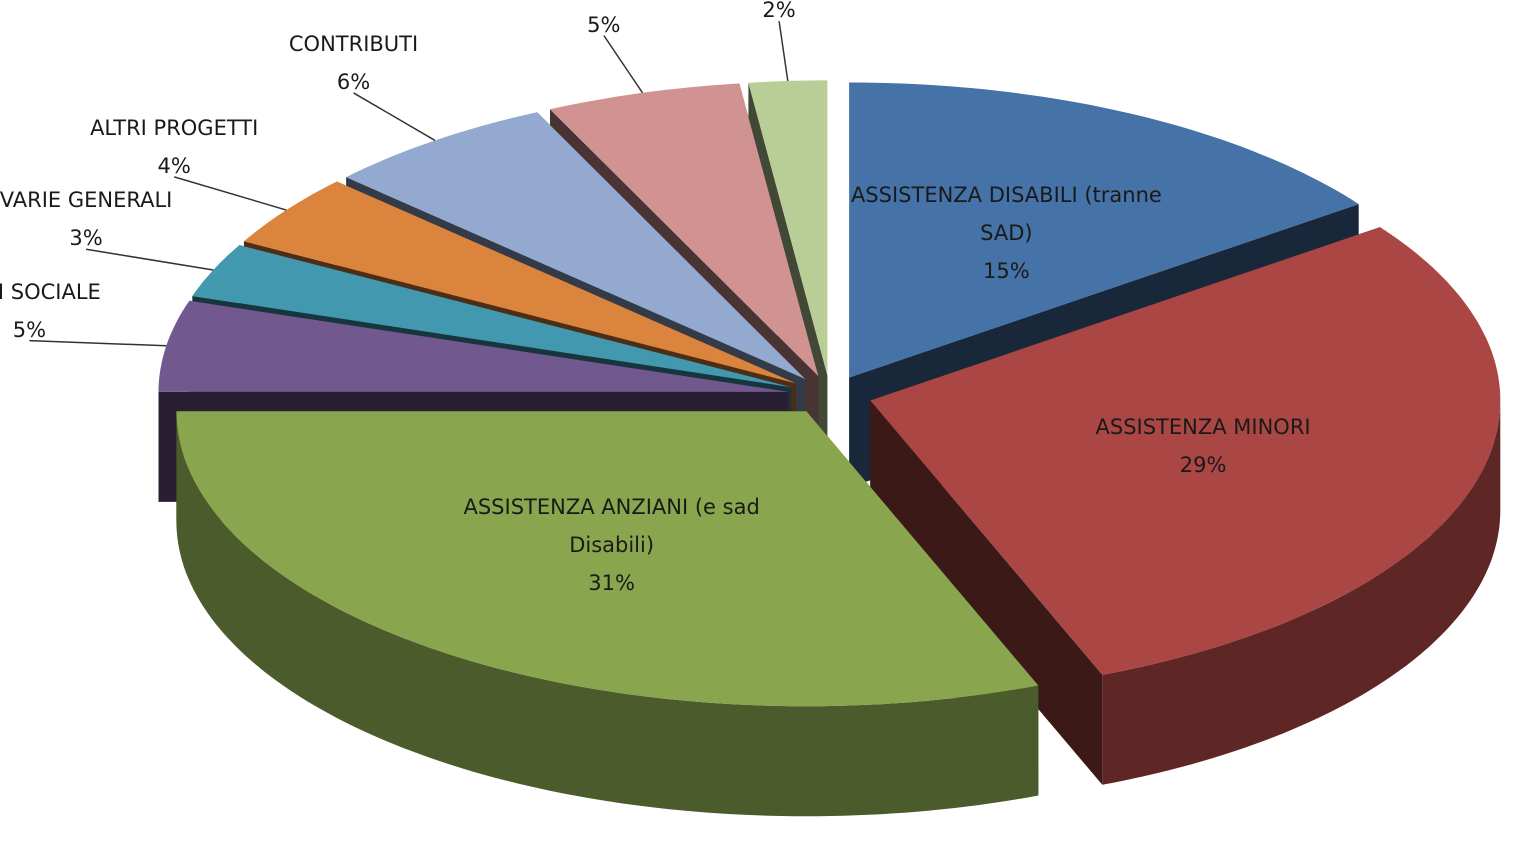 Image resolution: width=1517 pixels, height=848 pixels. I want to click on value-label: 29%, so click(1203, 464).